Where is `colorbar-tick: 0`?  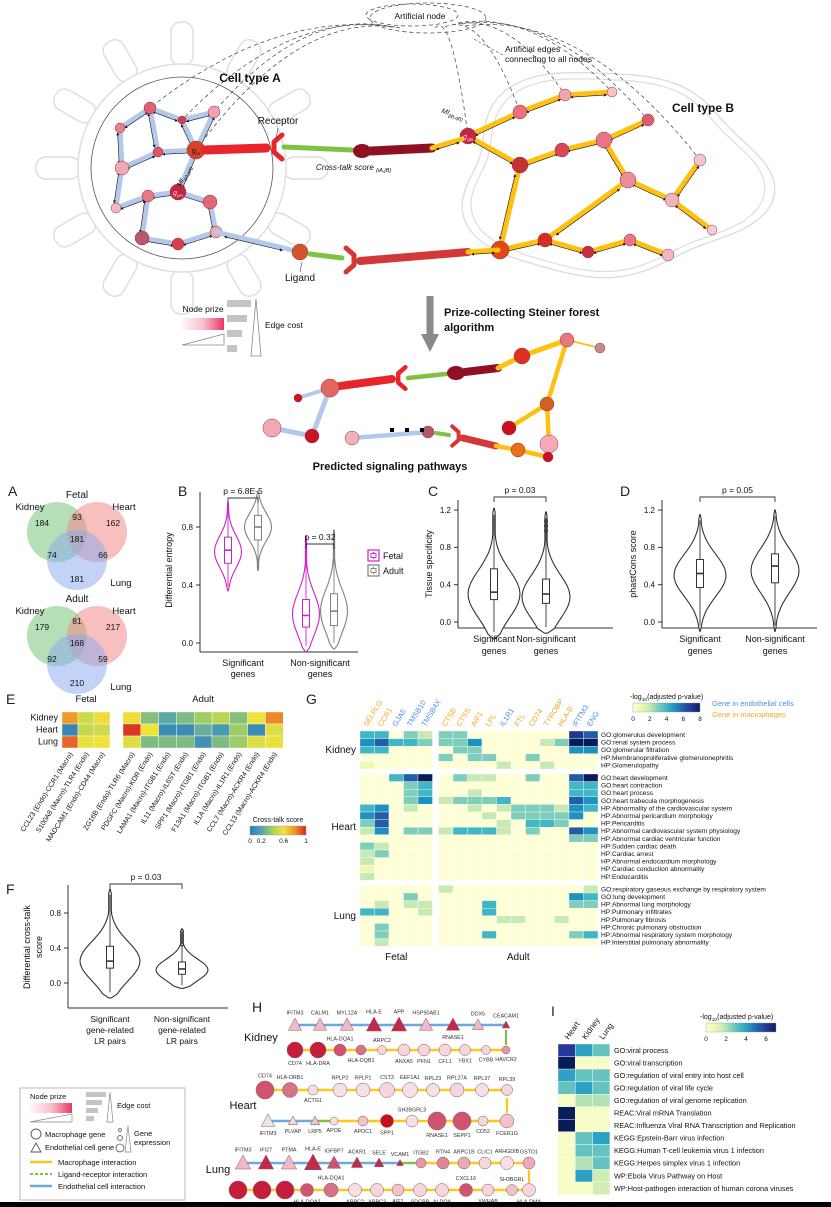 colorbar-tick: 0 is located at coordinates (633, 719).